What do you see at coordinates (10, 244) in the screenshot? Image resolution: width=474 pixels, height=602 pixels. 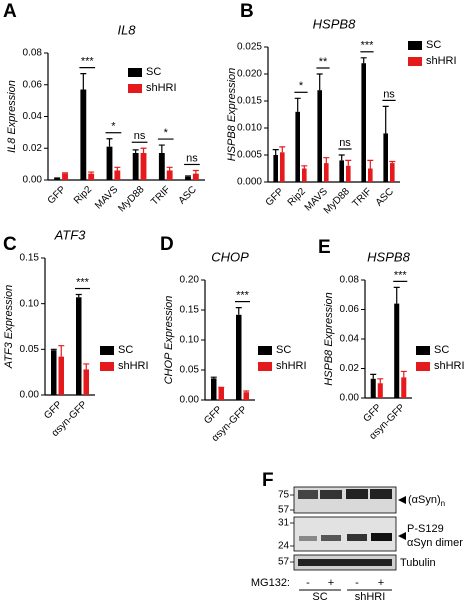 I see `panel-letter: C` at bounding box center [10, 244].